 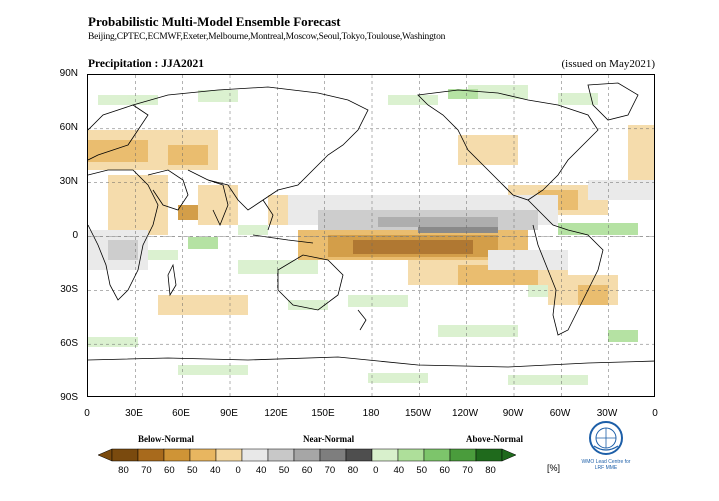 What do you see at coordinates (68, 127) in the screenshot?
I see `lat-label-60n: 60N` at bounding box center [68, 127].